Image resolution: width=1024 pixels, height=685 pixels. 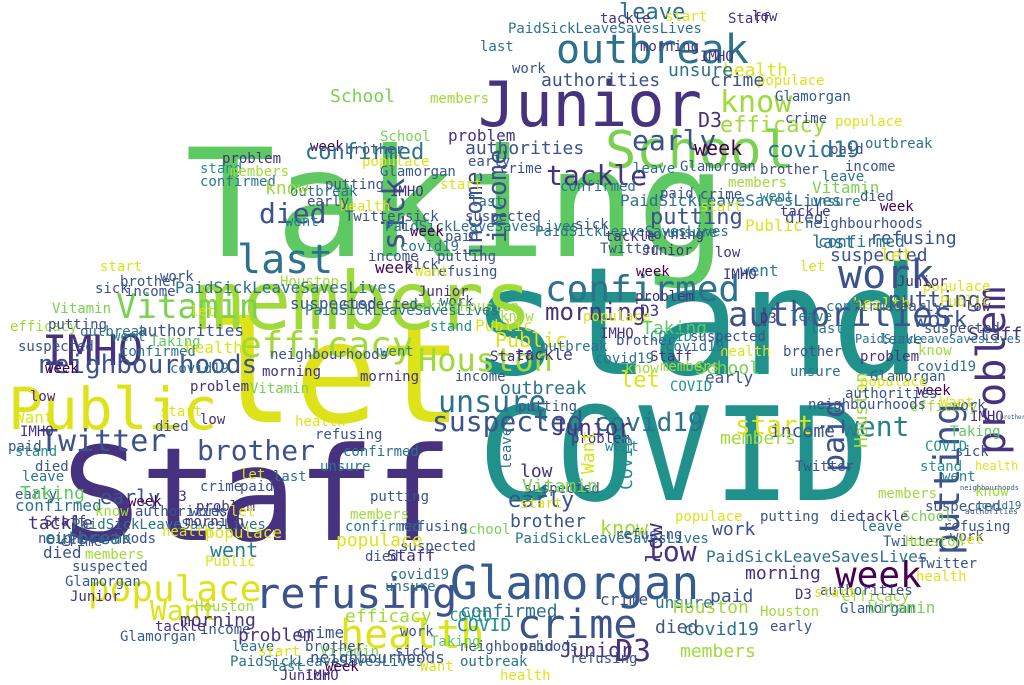 I want to click on cloud-word: went, so click(x=876, y=426).